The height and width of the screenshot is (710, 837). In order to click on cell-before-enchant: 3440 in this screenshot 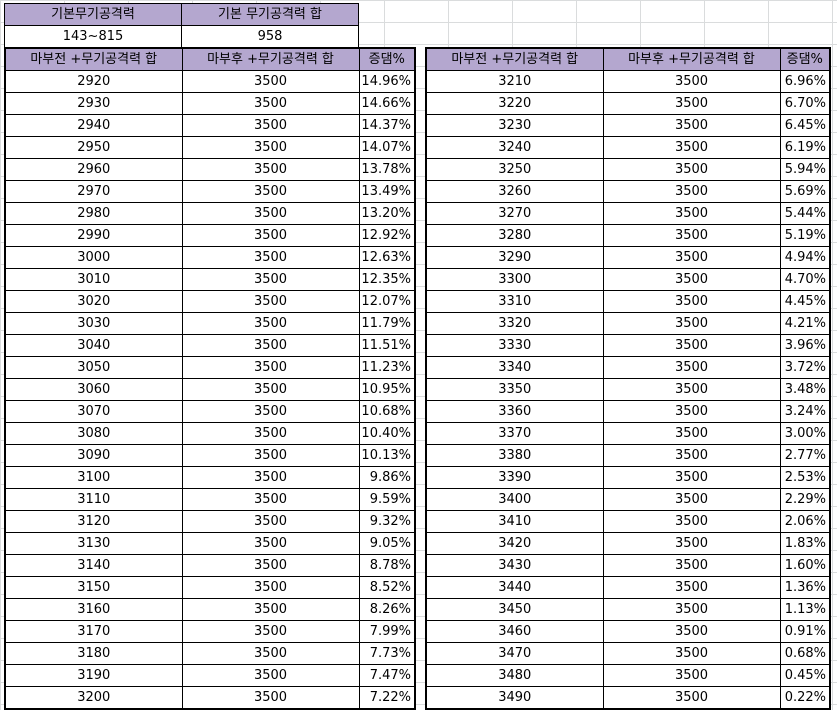, I will do `click(514, 587)`.